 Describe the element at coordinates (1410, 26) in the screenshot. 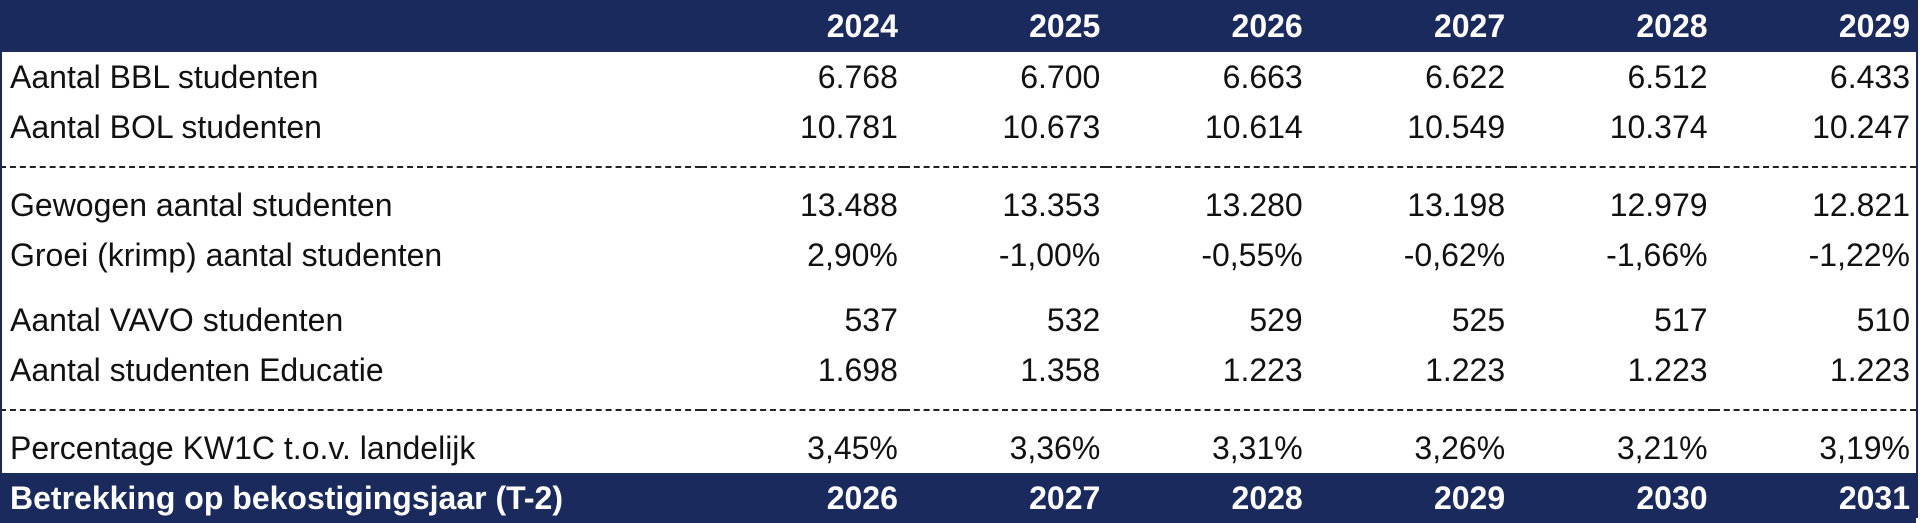

I see `header-year-cell: 2027` at that location.